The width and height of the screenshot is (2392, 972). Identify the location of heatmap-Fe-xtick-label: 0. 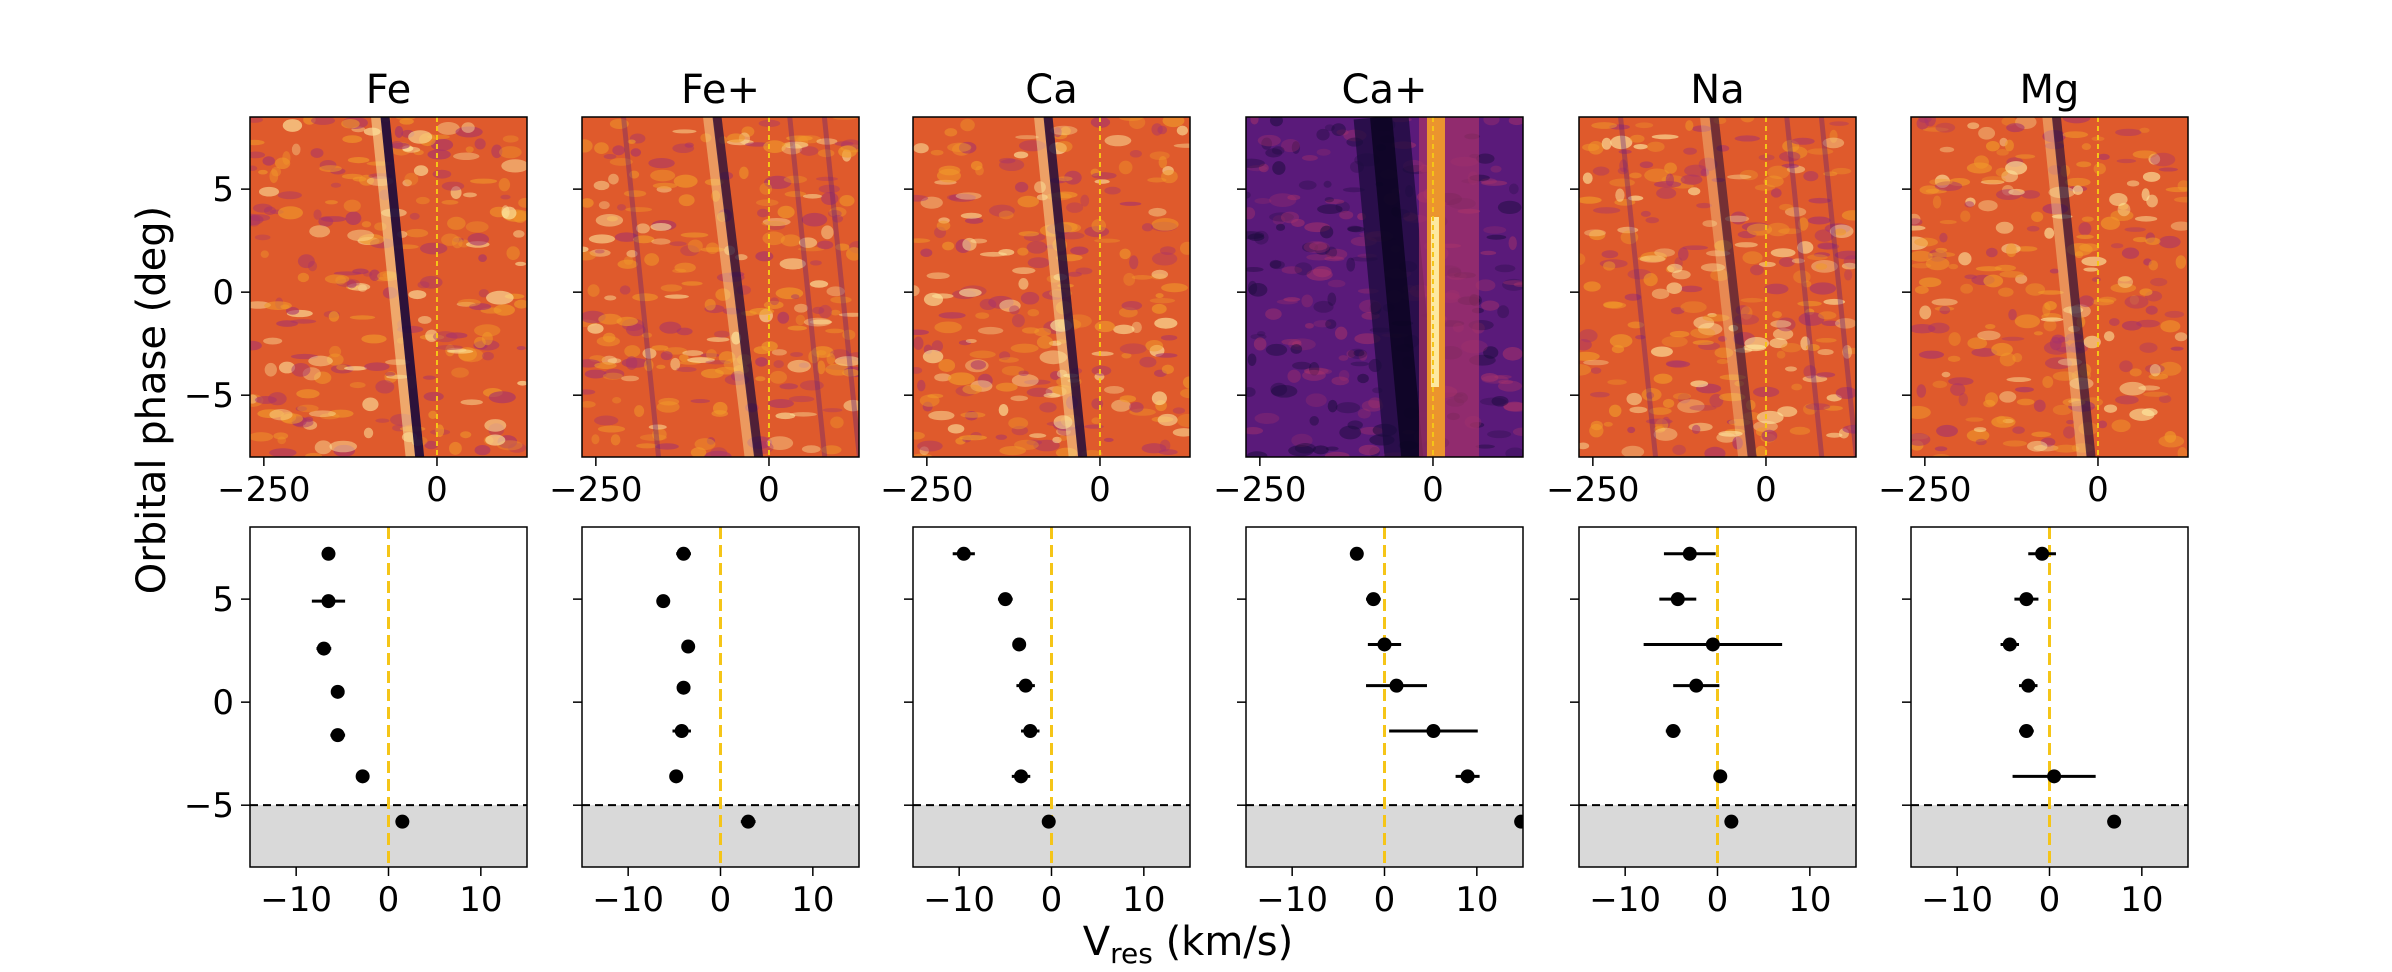
(437, 490).